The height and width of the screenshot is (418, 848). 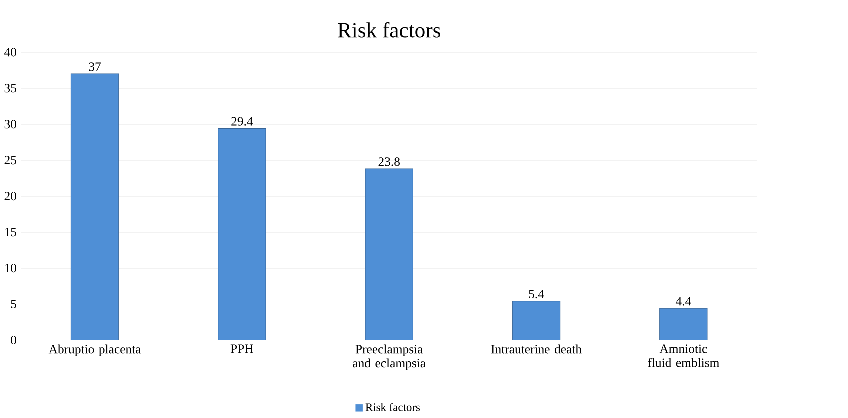 What do you see at coordinates (95, 350) in the screenshot?
I see `x-tick-label: Abruptio placenta` at bounding box center [95, 350].